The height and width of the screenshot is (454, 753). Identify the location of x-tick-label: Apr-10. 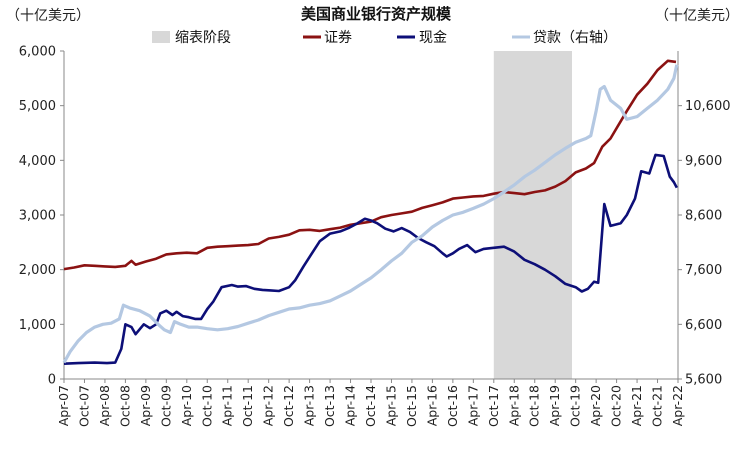
(186, 405).